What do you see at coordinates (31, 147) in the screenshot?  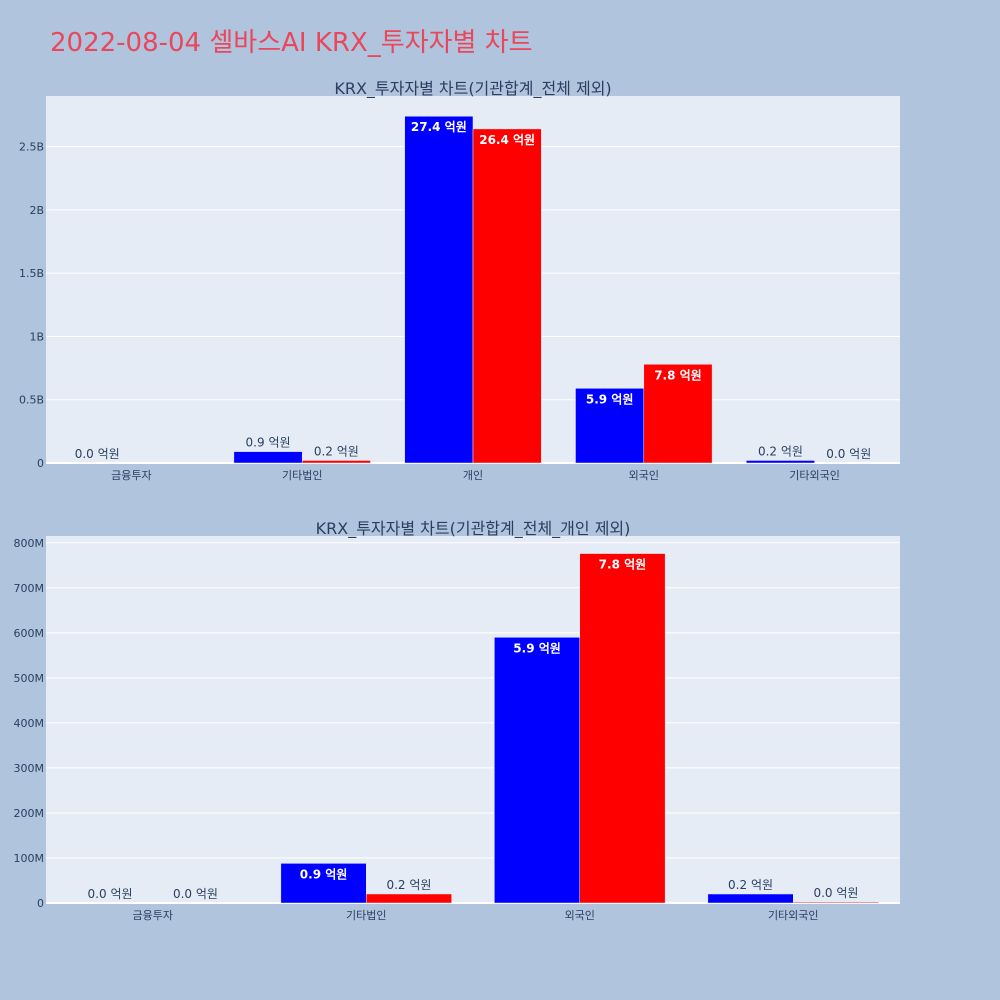 I see `y-tick-label: 2.5B` at bounding box center [31, 147].